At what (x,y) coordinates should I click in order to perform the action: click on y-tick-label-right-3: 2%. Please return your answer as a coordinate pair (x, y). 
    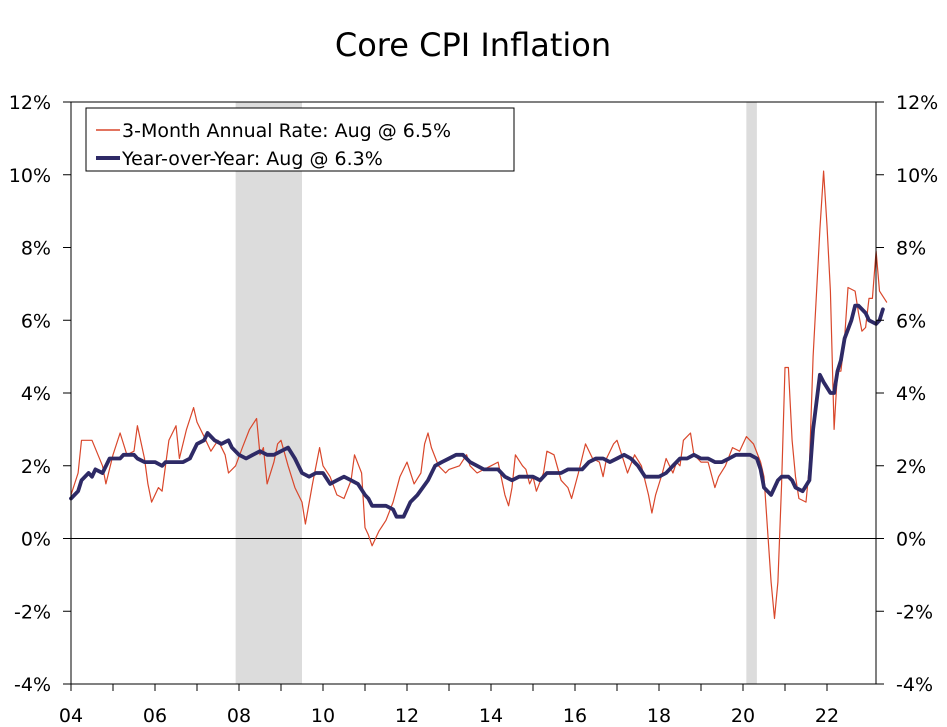
    Looking at the image, I should click on (911, 467).